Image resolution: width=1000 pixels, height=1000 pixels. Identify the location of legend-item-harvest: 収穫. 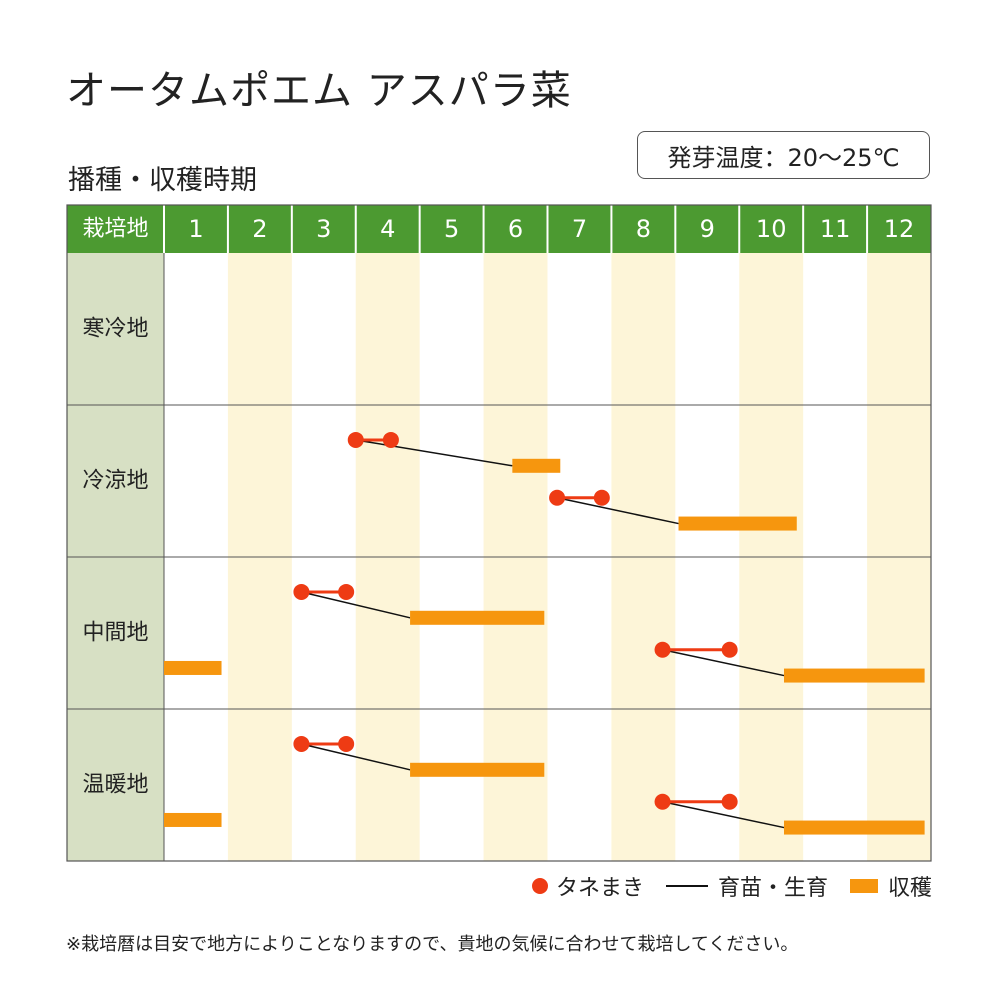
(890, 886).